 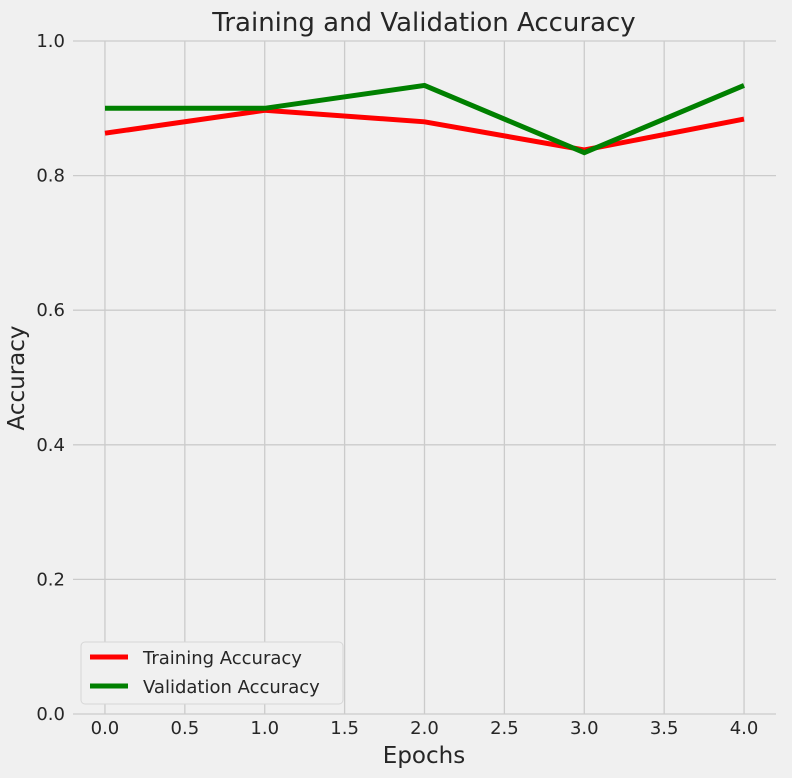 I want to click on legend-box, so click(x=212, y=673).